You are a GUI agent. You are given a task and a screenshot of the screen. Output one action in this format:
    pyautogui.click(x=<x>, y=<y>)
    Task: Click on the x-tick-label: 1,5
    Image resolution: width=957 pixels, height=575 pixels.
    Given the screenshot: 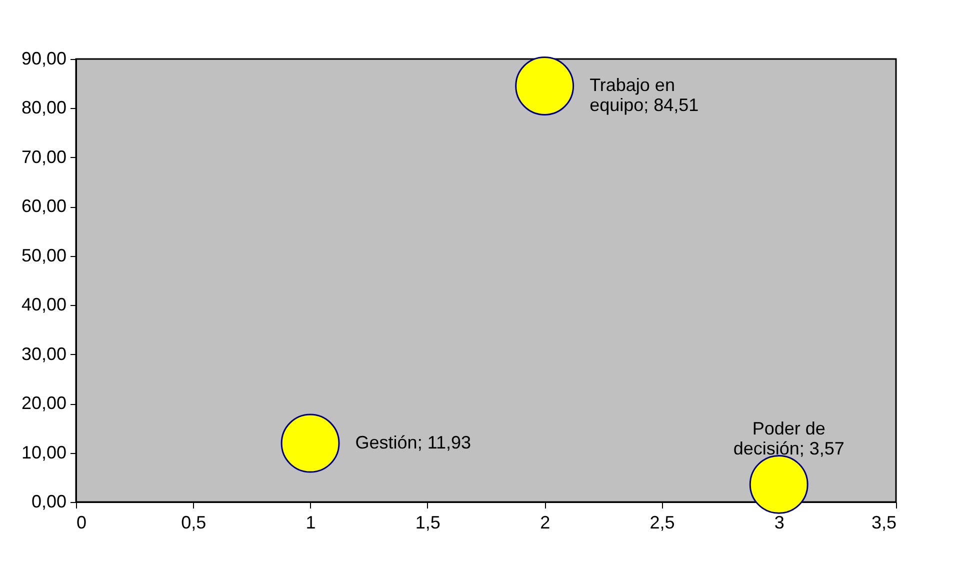 What is the action you would take?
    pyautogui.click(x=427, y=522)
    